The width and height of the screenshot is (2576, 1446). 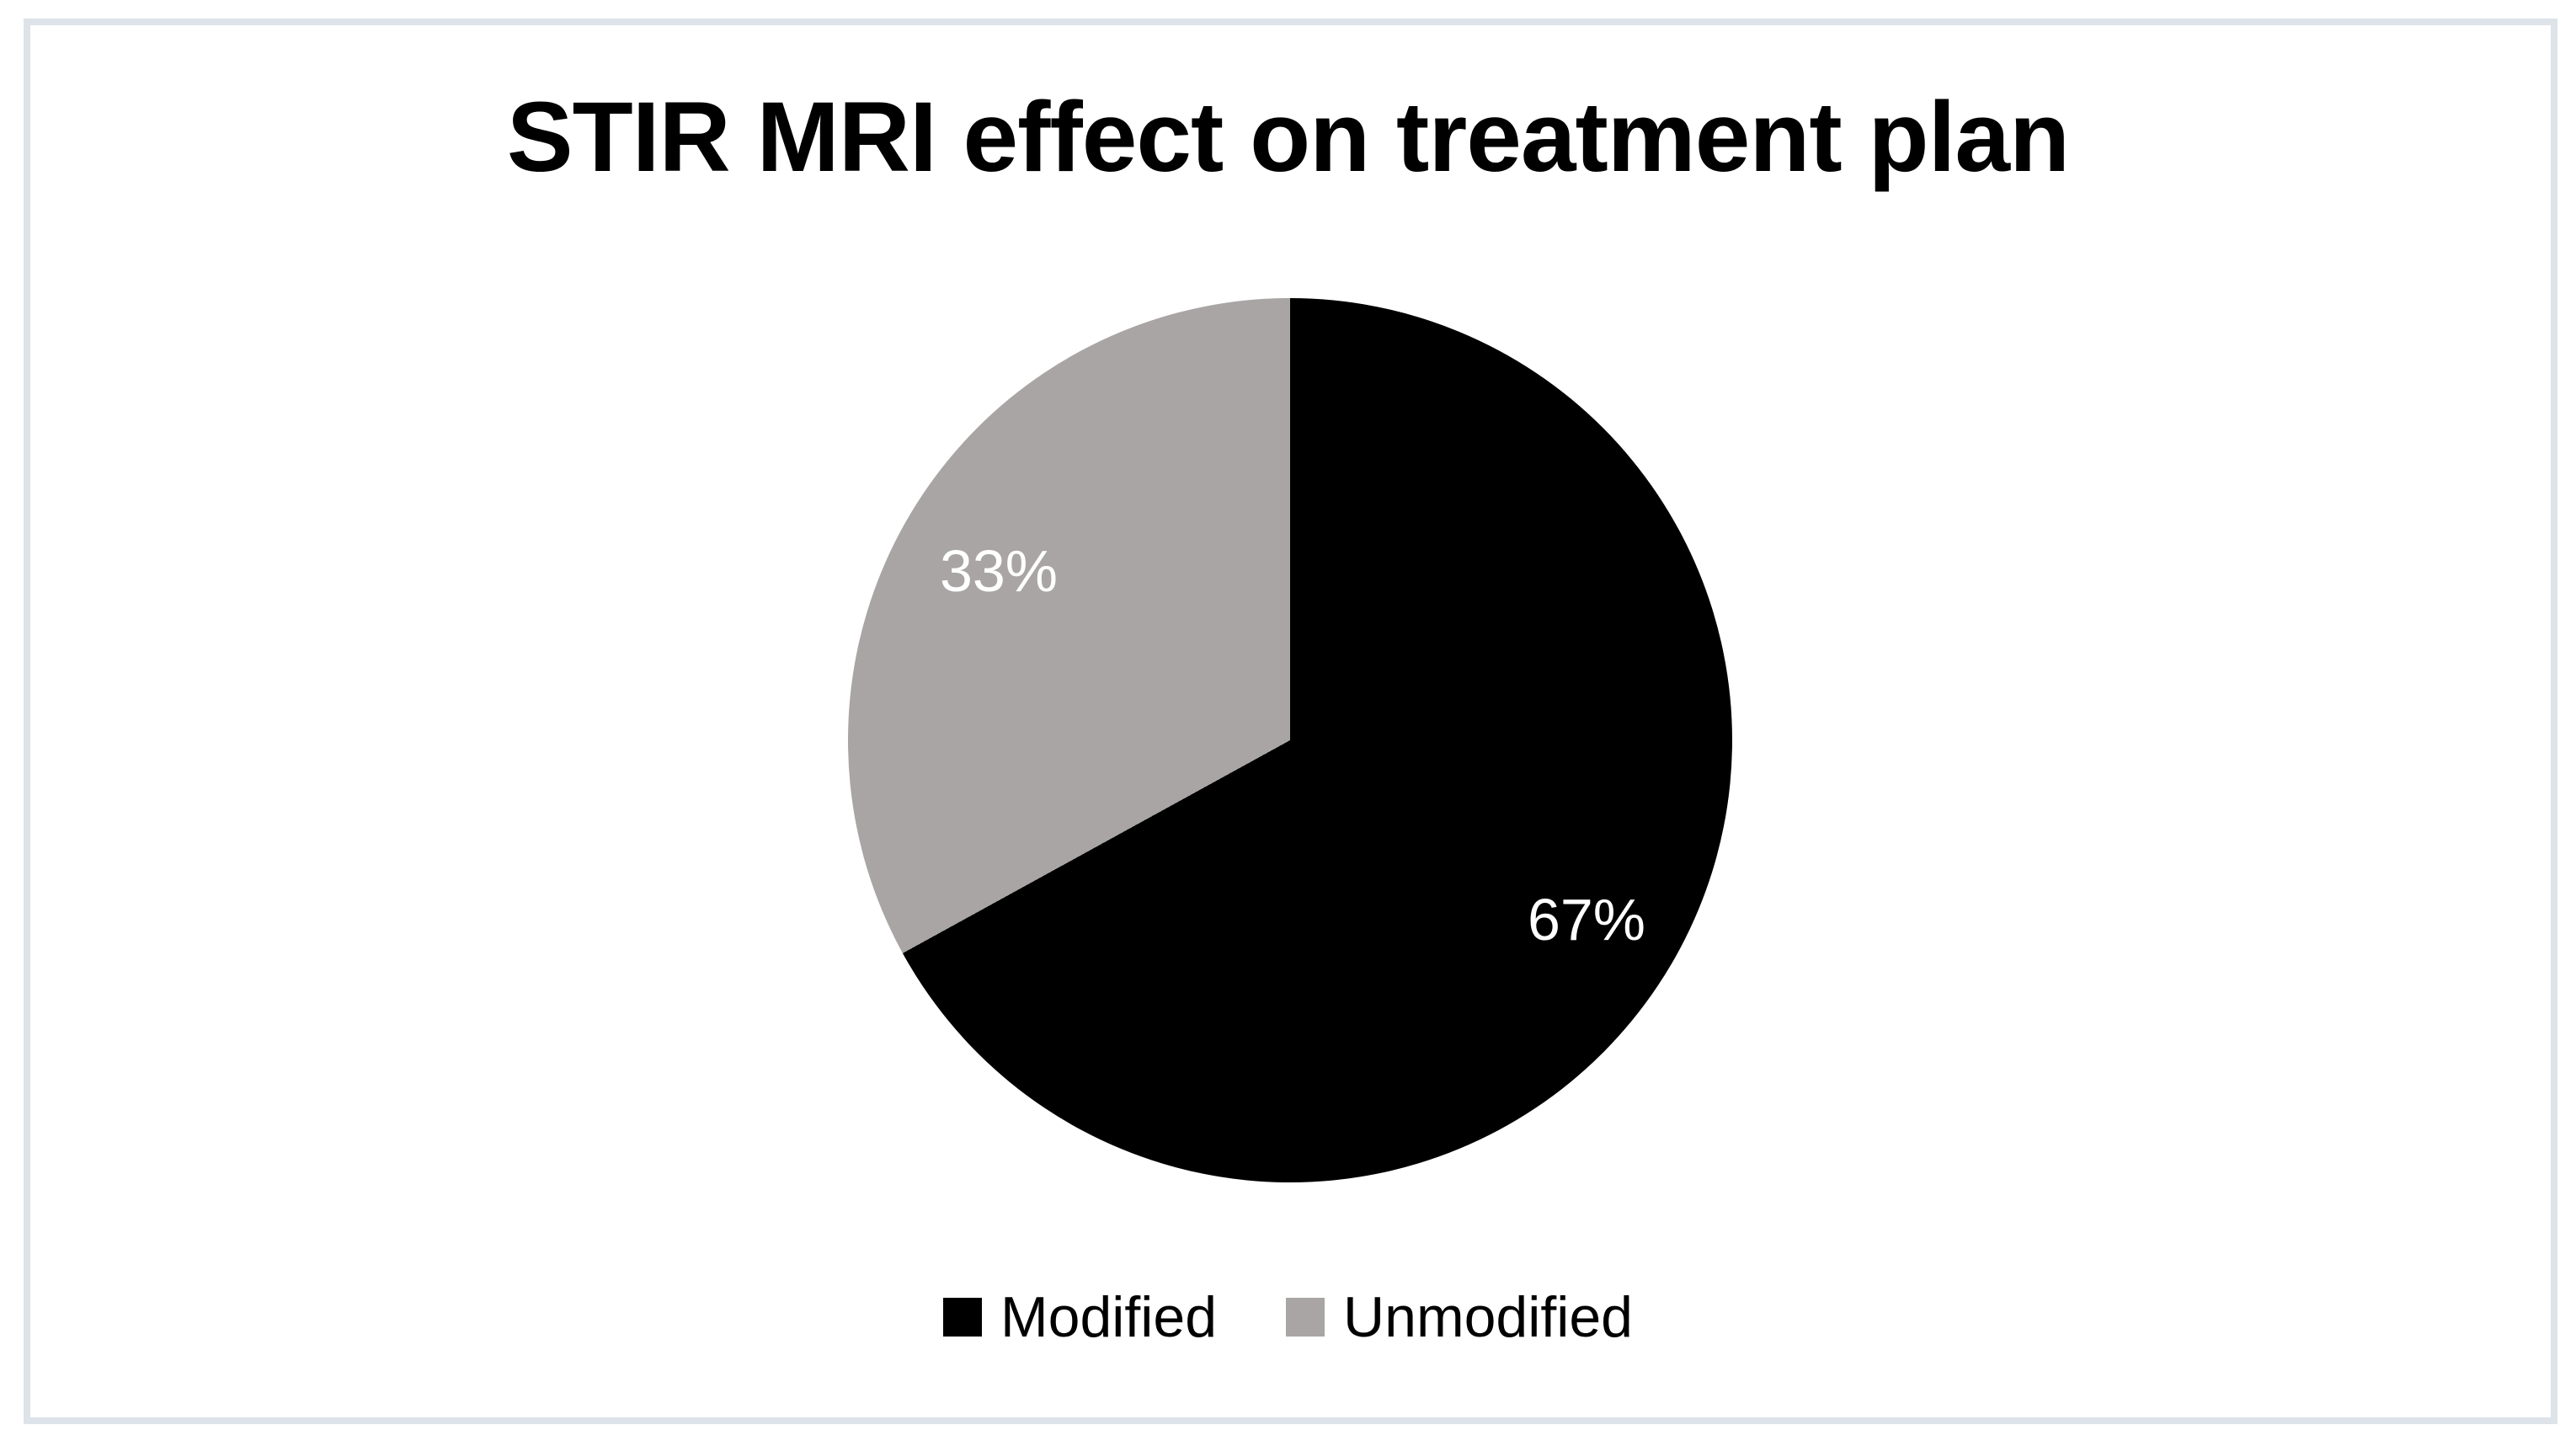 What do you see at coordinates (1109, 1317) in the screenshot?
I see `legend-label-modified: Modified` at bounding box center [1109, 1317].